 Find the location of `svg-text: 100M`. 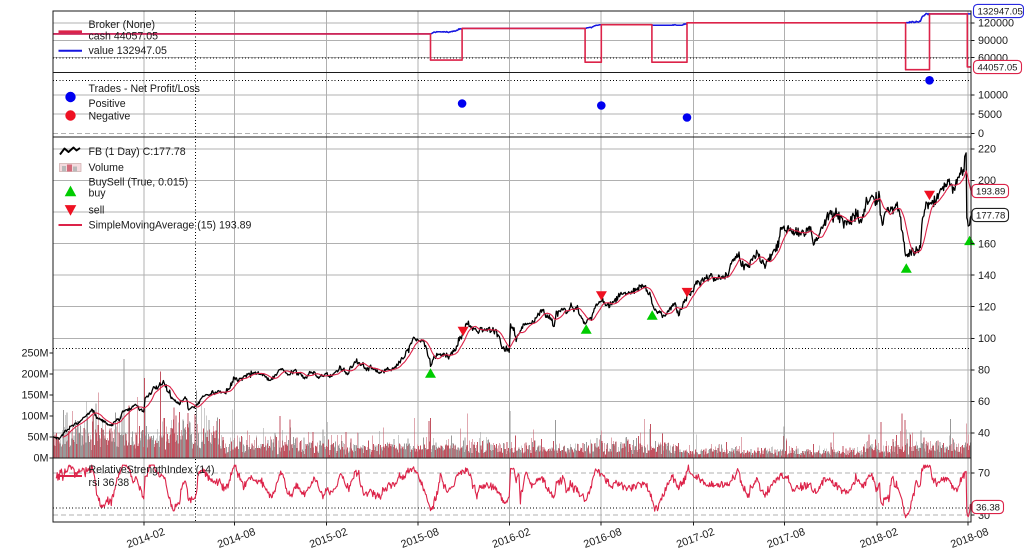

svg-text: 100M is located at coordinates (34, 417).